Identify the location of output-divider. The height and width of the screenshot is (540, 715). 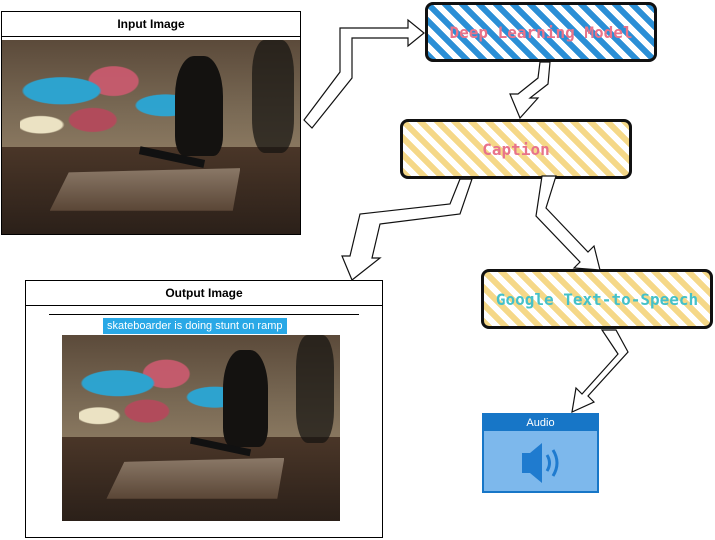
(204, 314).